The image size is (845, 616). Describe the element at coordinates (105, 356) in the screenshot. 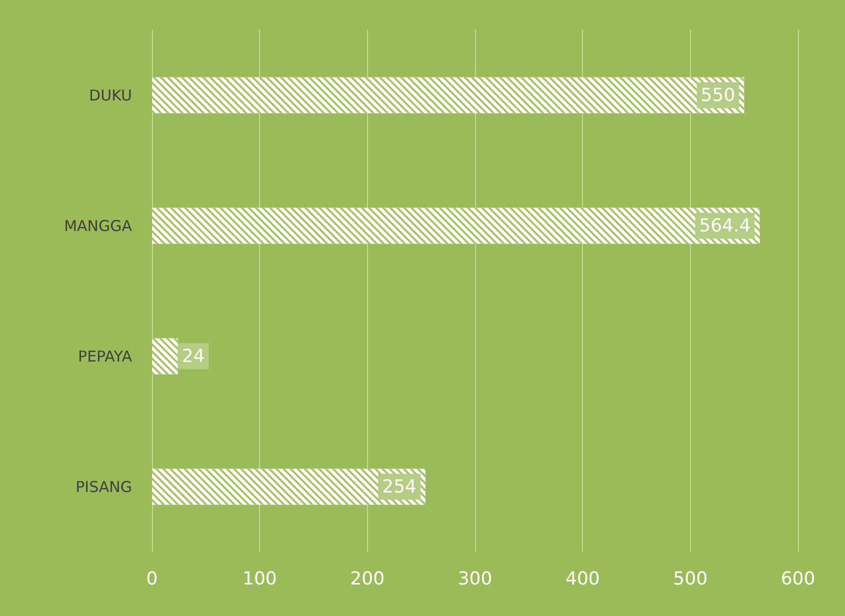

I see `y-tick-label: PEPAYA` at that location.